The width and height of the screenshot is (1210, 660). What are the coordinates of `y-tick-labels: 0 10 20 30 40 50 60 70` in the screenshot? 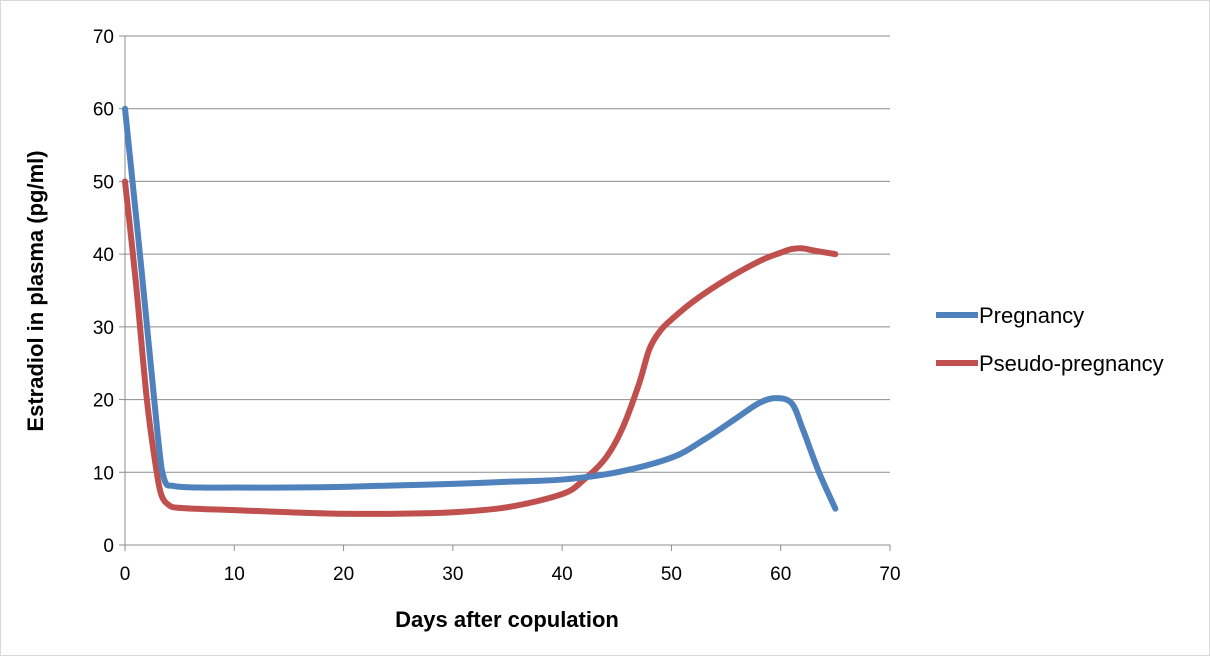 It's located at (103, 292).